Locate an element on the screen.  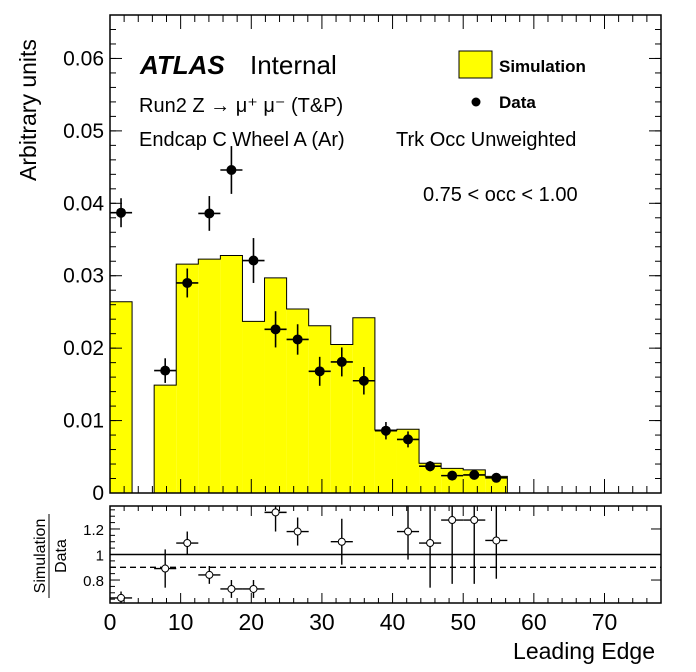
x-tick-label: 0 is located at coordinates (110, 622).